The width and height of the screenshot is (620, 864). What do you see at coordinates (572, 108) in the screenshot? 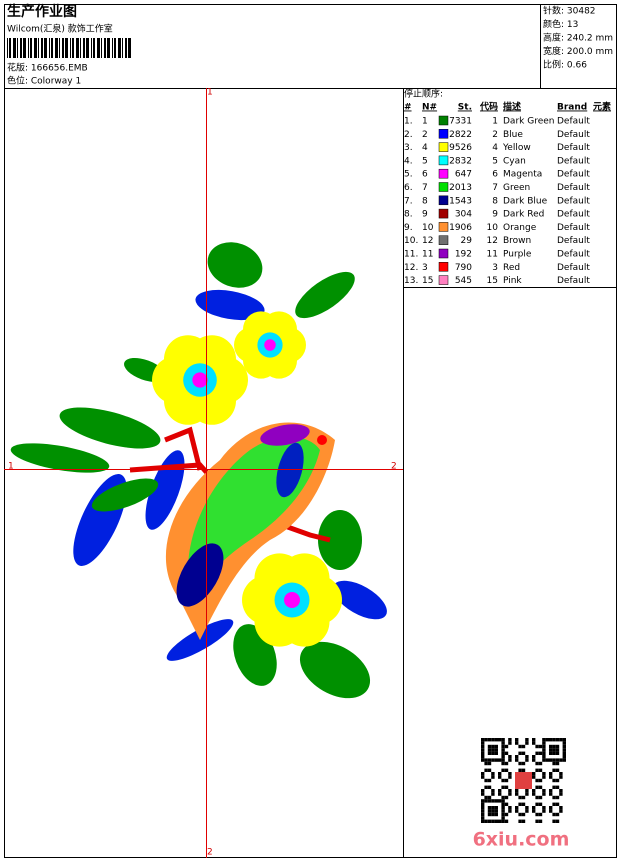
I see `column-header: Brand` at bounding box center [572, 108].